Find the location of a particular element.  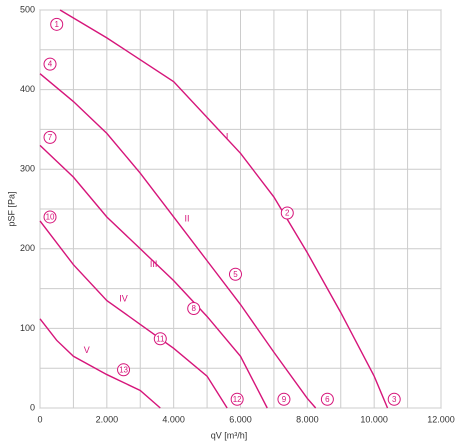

annotation: 4 is located at coordinates (50, 64).